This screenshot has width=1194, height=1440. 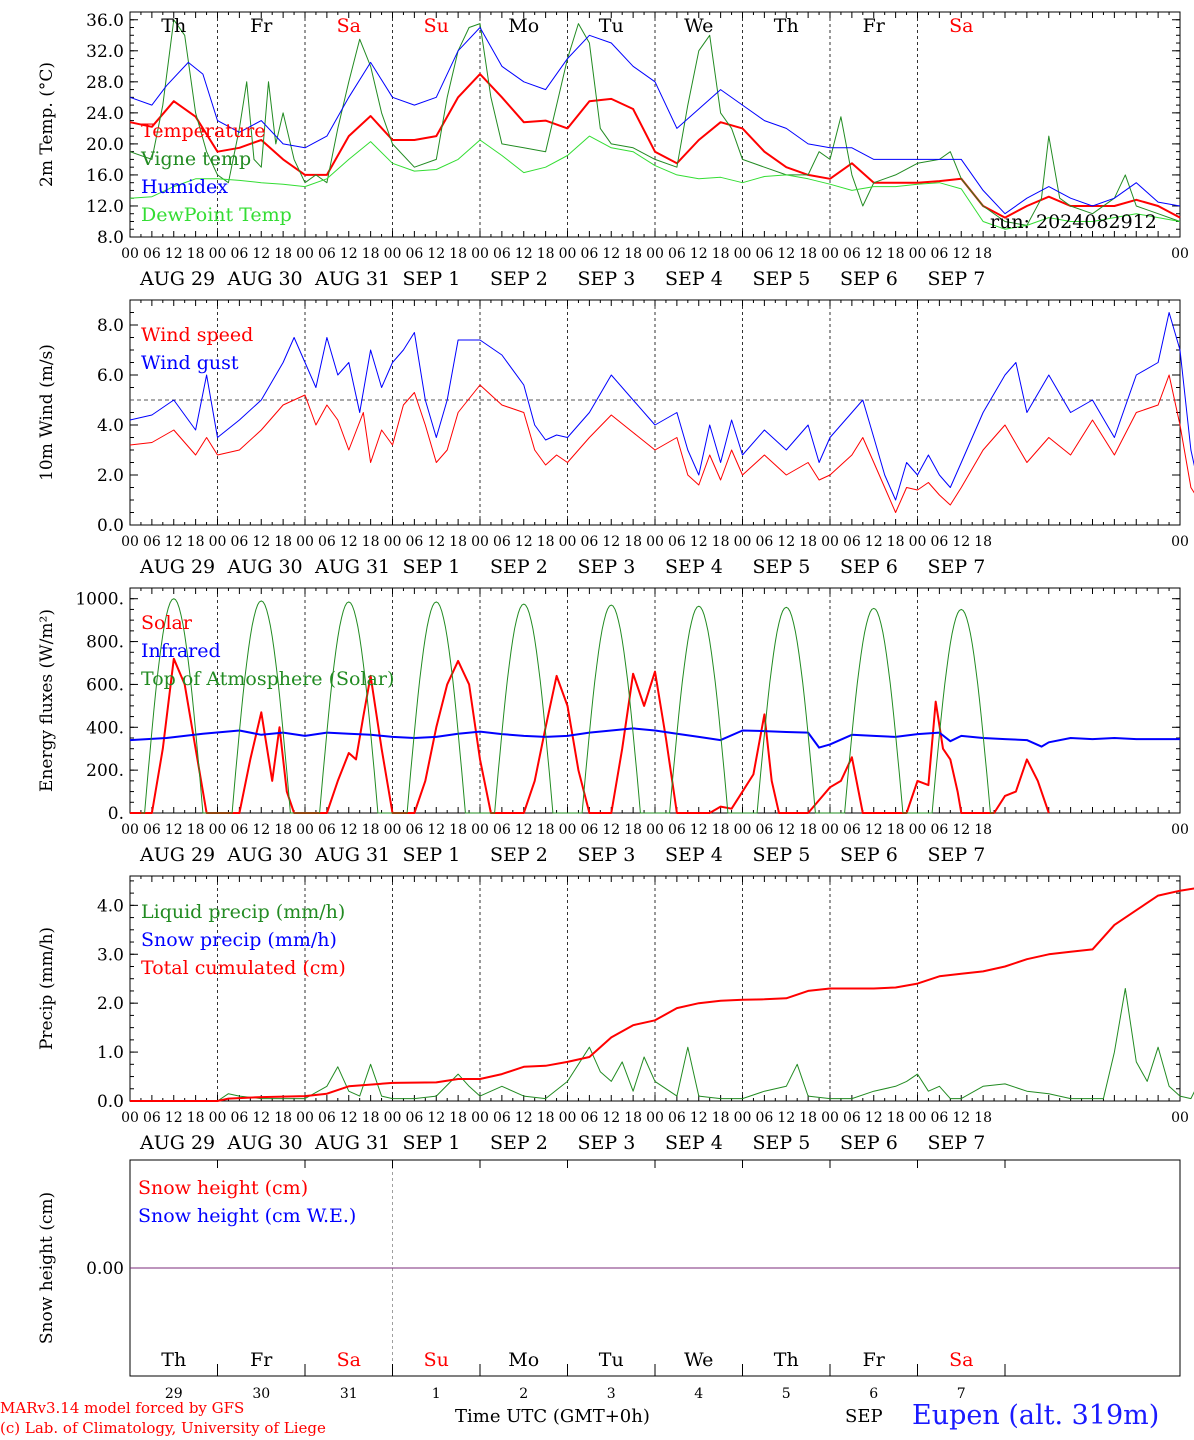 I want to click on legend-item: Wind gust, so click(x=190, y=363).